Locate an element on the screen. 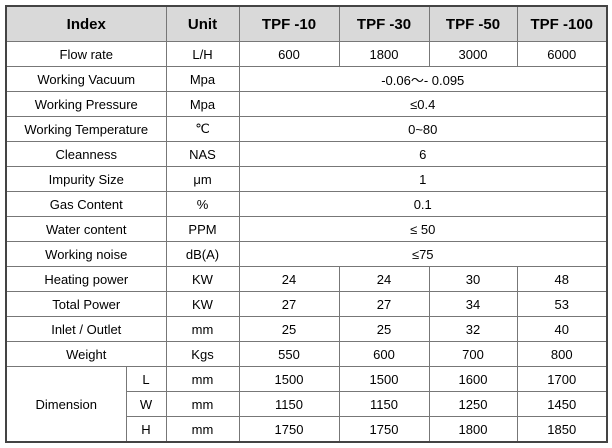  unit-cell: % is located at coordinates (202, 204).